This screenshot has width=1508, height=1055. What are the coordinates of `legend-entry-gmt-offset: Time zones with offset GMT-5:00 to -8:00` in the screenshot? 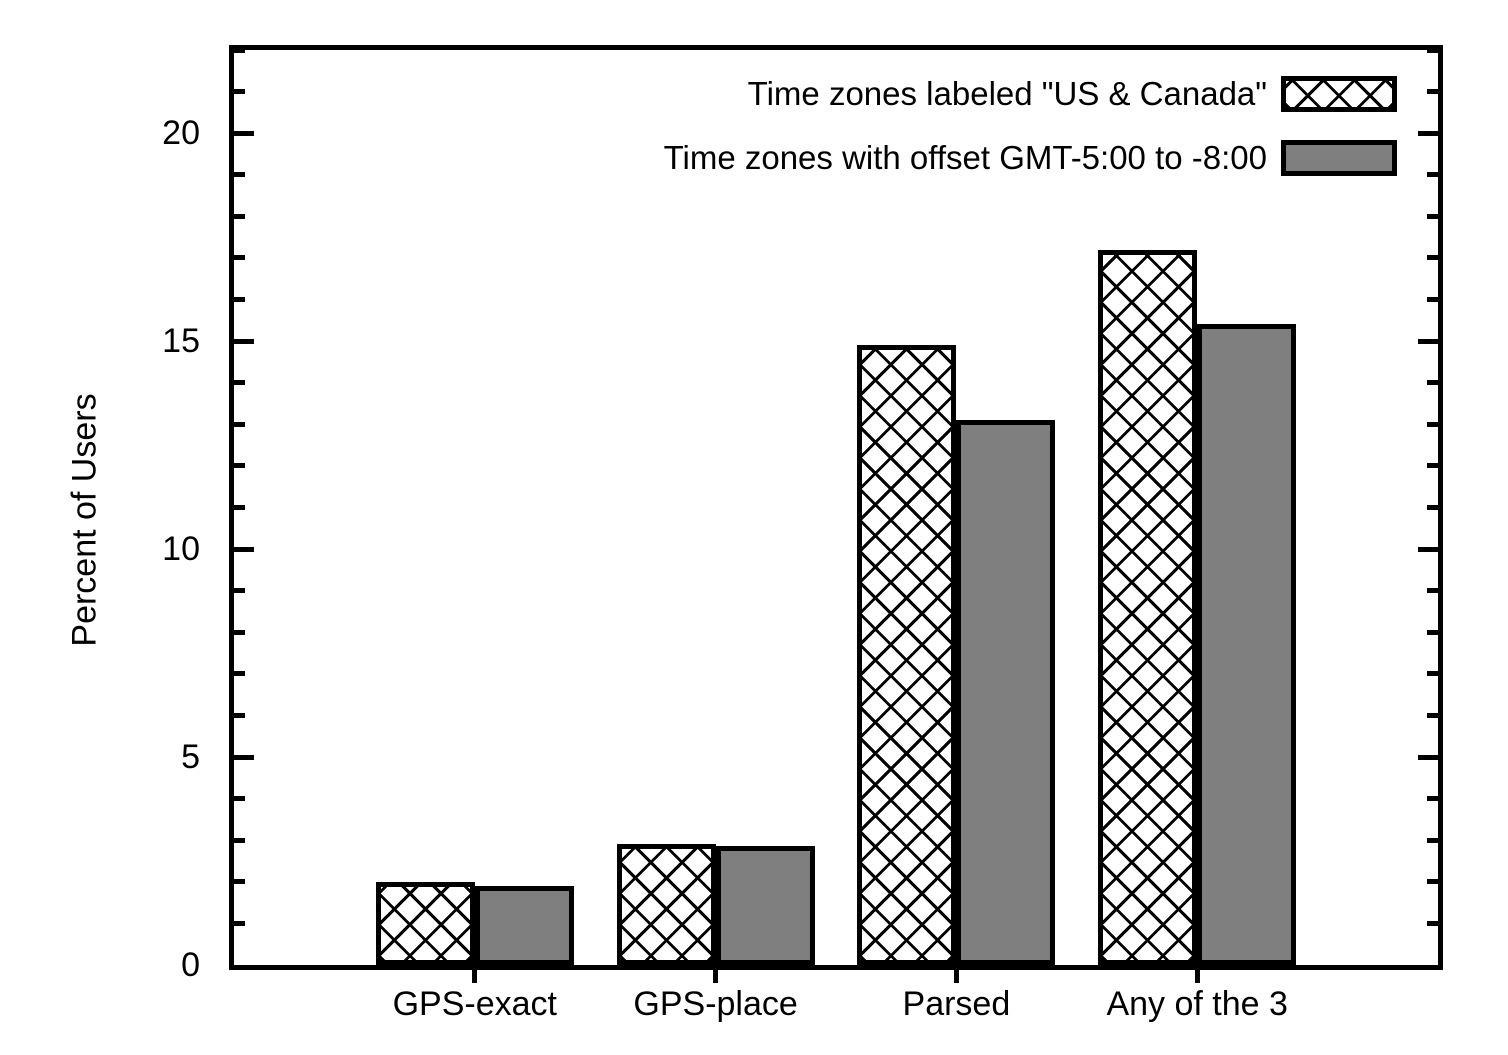 It's located at (1030, 158).